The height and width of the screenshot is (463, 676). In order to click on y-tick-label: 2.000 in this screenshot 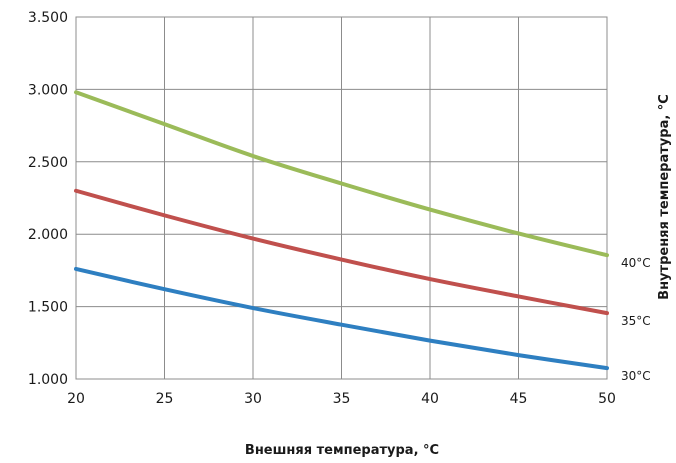, I will do `click(48, 235)`.